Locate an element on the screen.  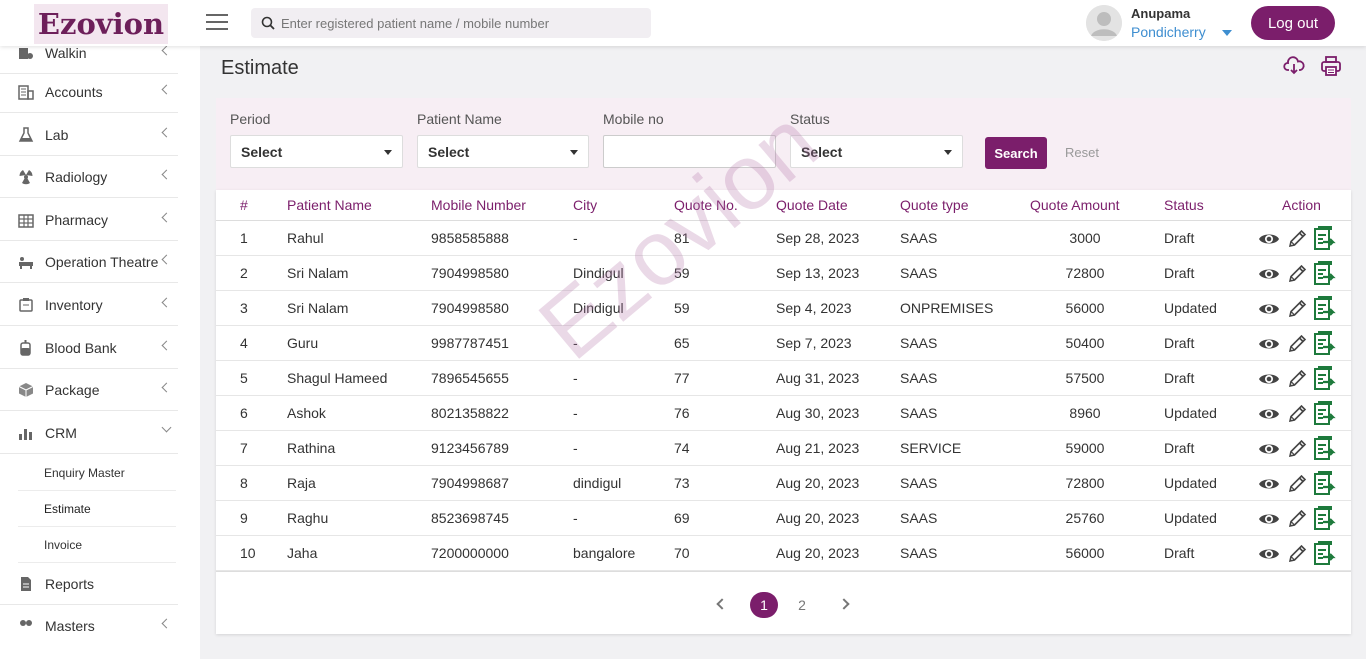
sidebar-item-inventory: Inventory is located at coordinates (89, 305).